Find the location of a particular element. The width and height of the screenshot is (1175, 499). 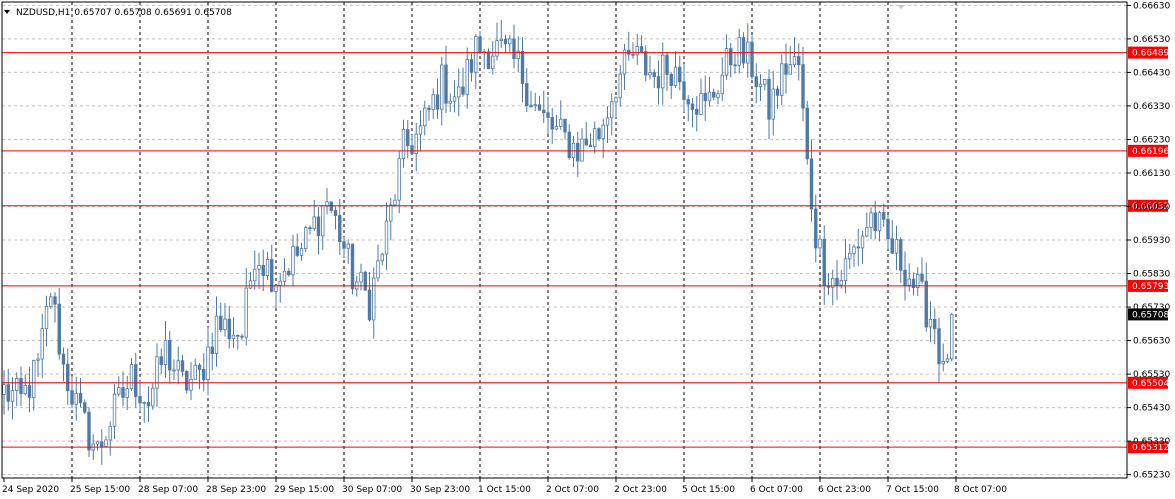

time-tick-label: 2 Oct 23:00 is located at coordinates (640, 490).